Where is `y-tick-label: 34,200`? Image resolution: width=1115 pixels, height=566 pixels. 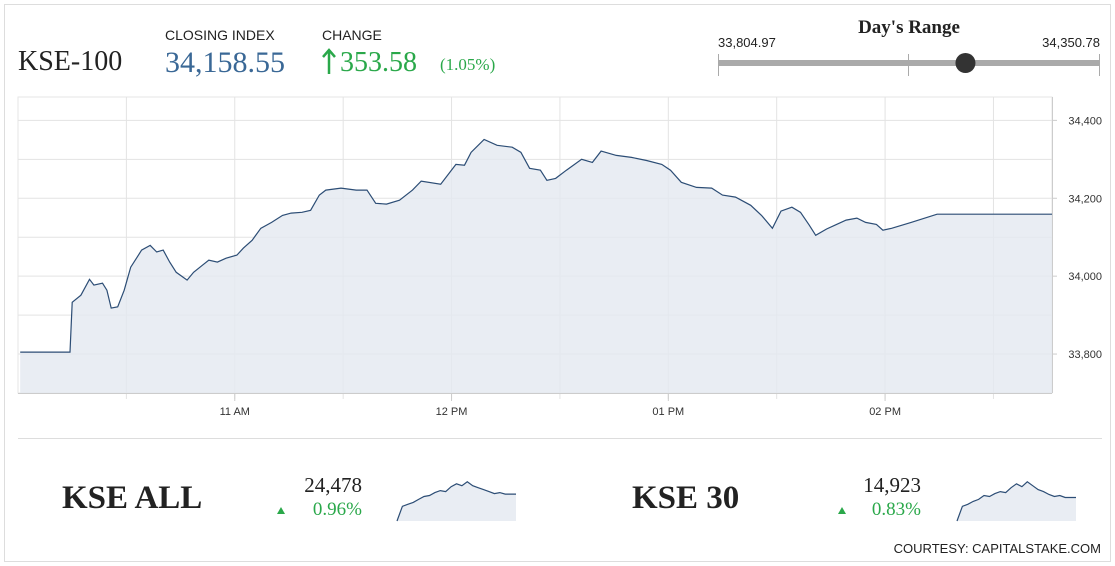 y-tick-label: 34,200 is located at coordinates (1085, 199).